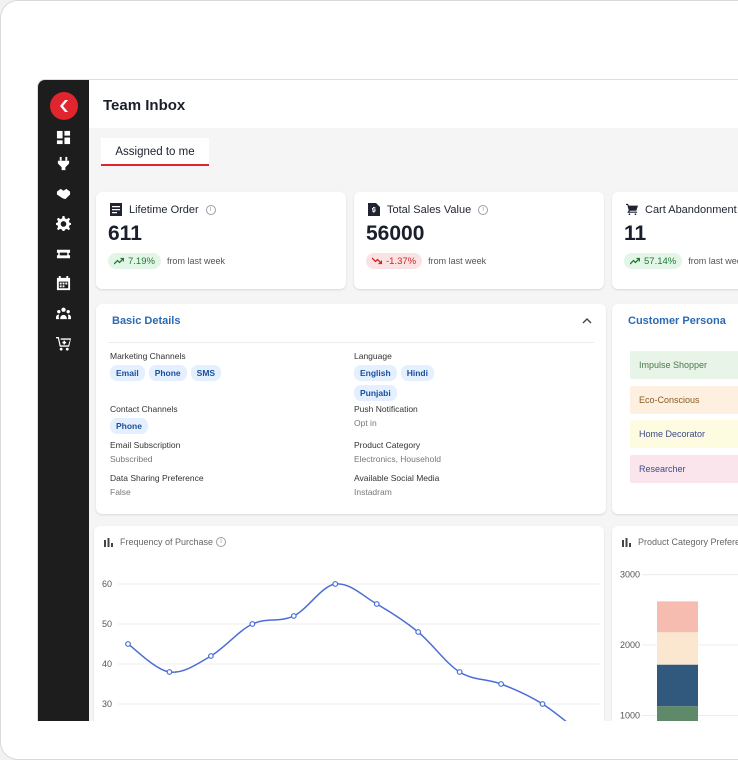 This screenshot has width=738, height=760. I want to click on stat-label: Lifetime Order, so click(164, 209).